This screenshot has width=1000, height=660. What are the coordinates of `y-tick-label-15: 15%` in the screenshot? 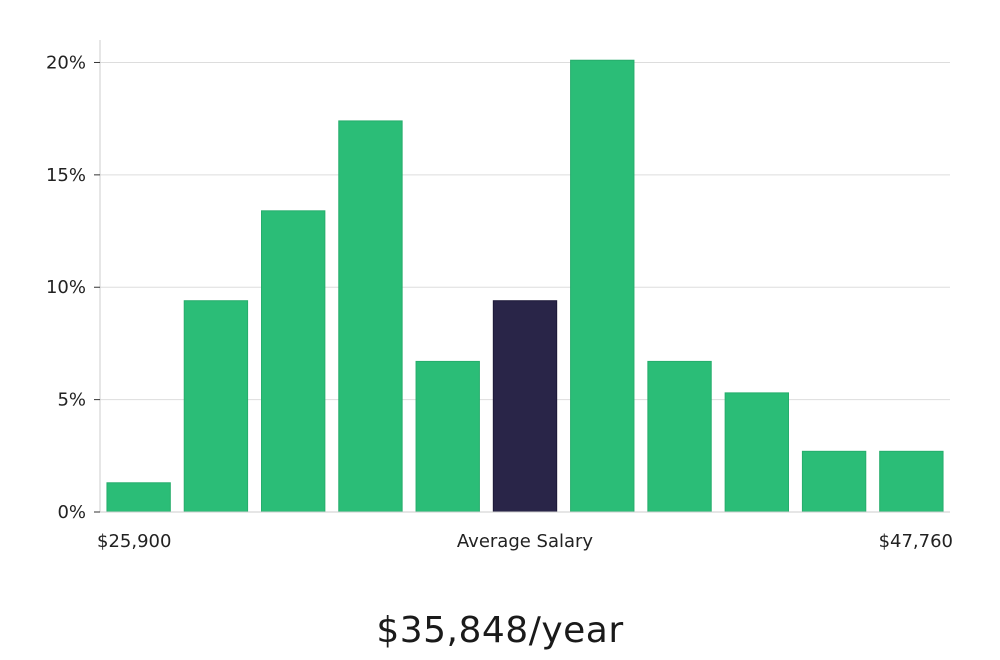 It's located at (66, 175).